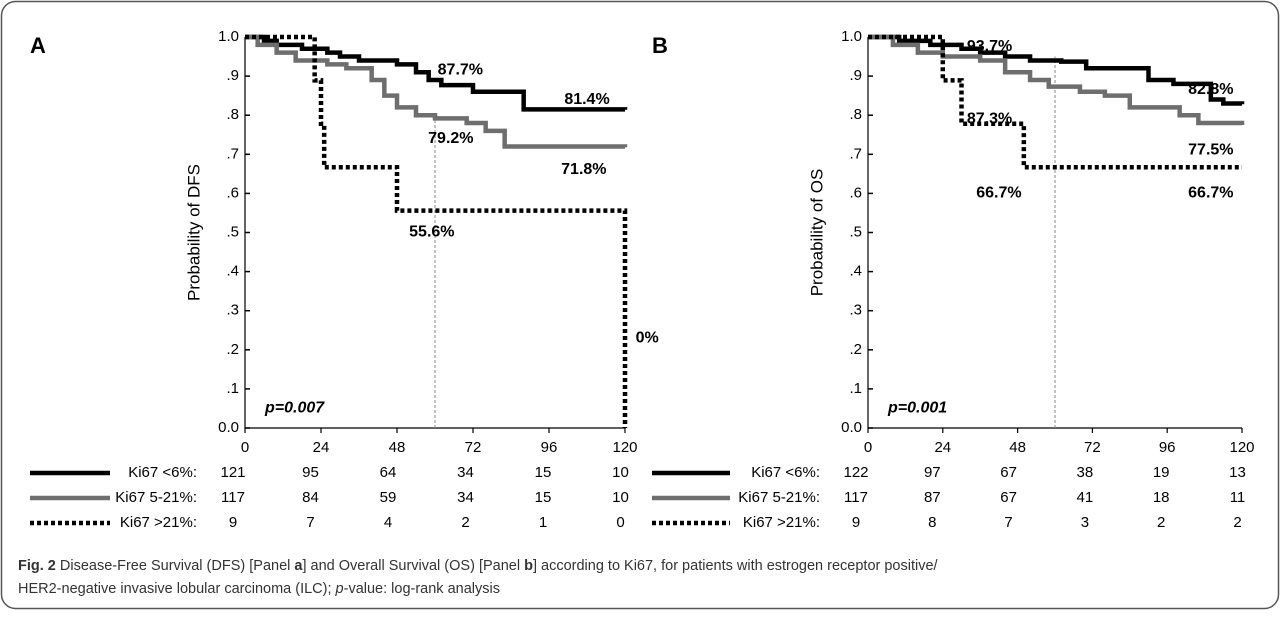 The height and width of the screenshot is (620, 1281). What do you see at coordinates (932, 472) in the screenshot?
I see `at-risk-count: 97` at bounding box center [932, 472].